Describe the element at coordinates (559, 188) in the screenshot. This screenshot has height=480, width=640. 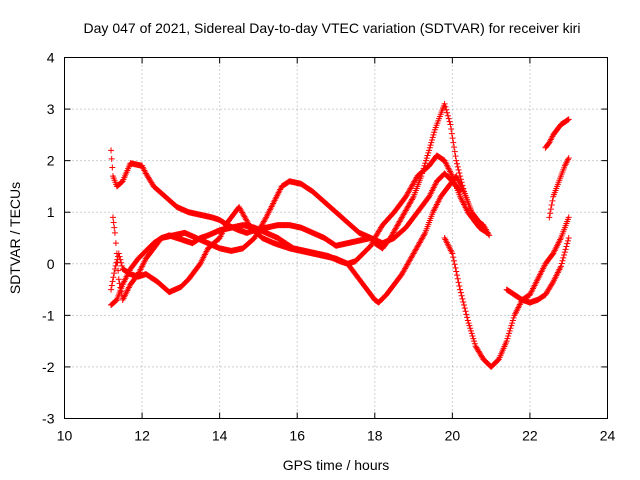
I see `series-sat-g` at that location.